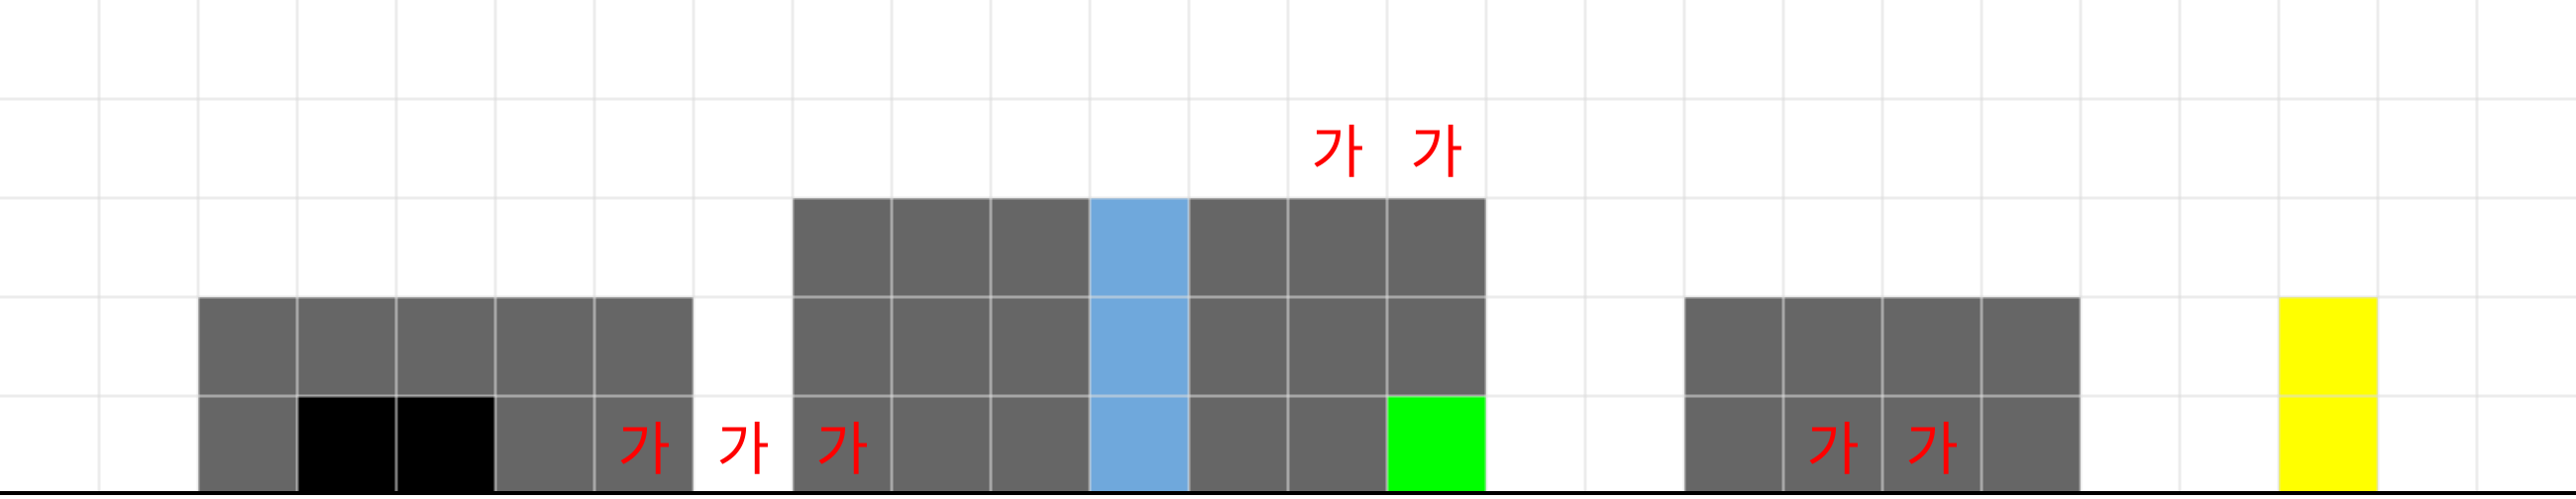  I want to click on goal-tile, so click(1436, 445).